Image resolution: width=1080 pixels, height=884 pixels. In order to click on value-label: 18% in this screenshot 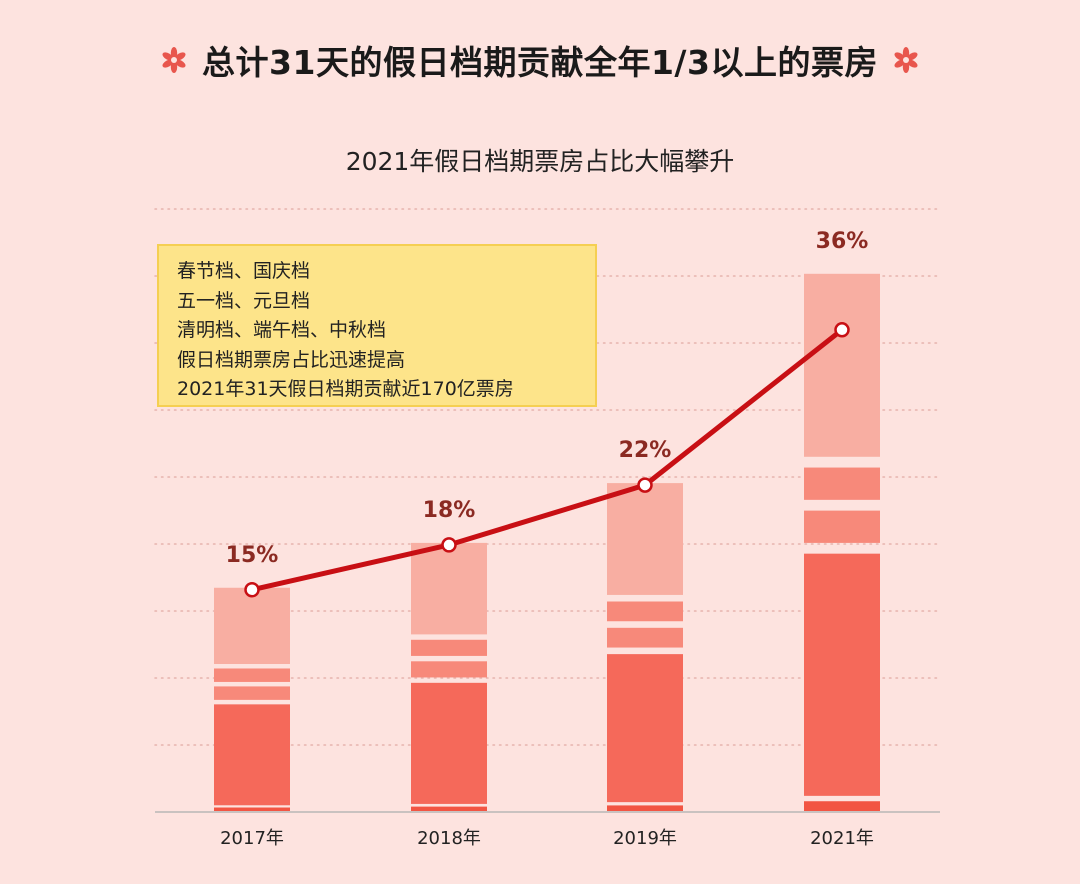, I will do `click(449, 510)`.